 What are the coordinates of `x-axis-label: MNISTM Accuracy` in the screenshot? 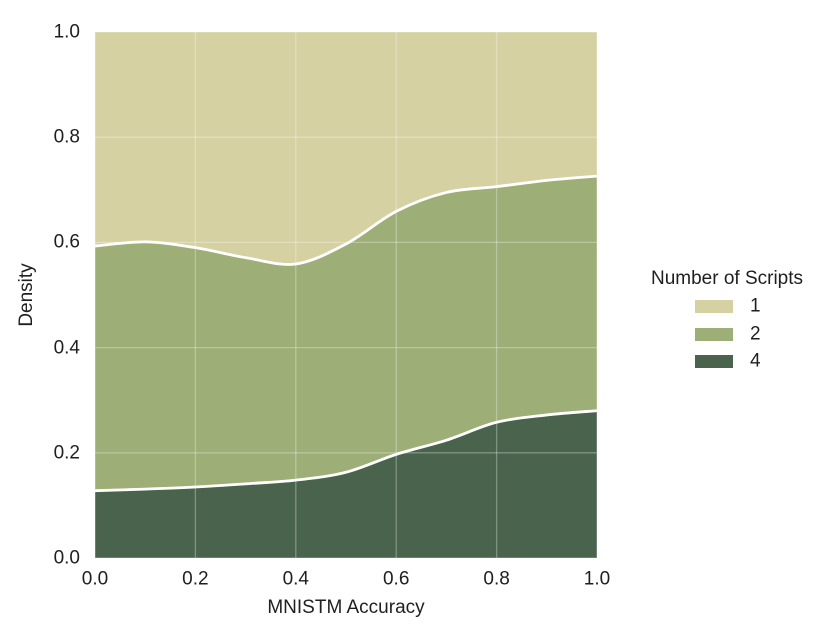 It's located at (346, 607).